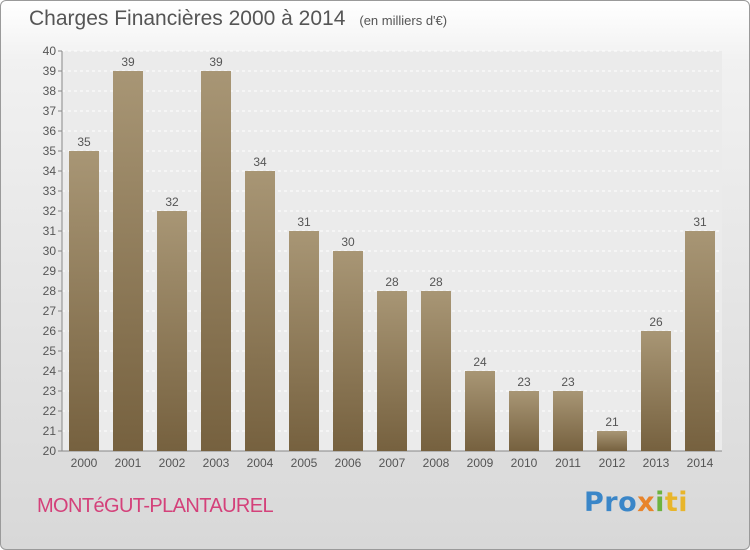  What do you see at coordinates (172, 202) in the screenshot?
I see `bar-value-label: 32` at bounding box center [172, 202].